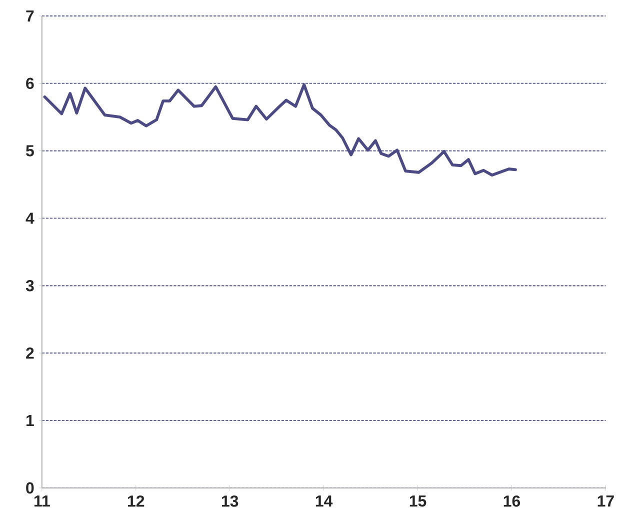 This screenshot has width=619, height=522. What do you see at coordinates (30, 16) in the screenshot?
I see `y-tick-label: 7` at bounding box center [30, 16].